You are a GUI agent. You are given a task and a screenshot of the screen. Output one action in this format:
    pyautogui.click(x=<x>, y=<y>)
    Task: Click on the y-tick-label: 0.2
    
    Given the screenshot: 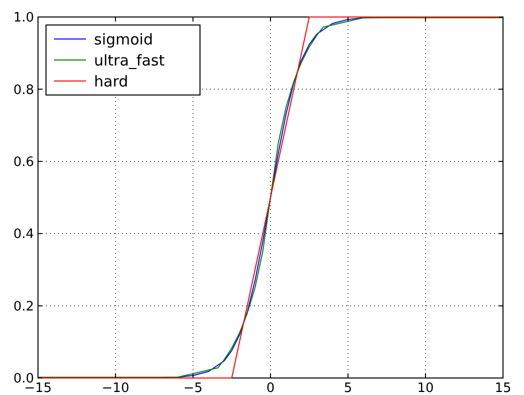 What is the action you would take?
    pyautogui.click(x=23, y=306)
    